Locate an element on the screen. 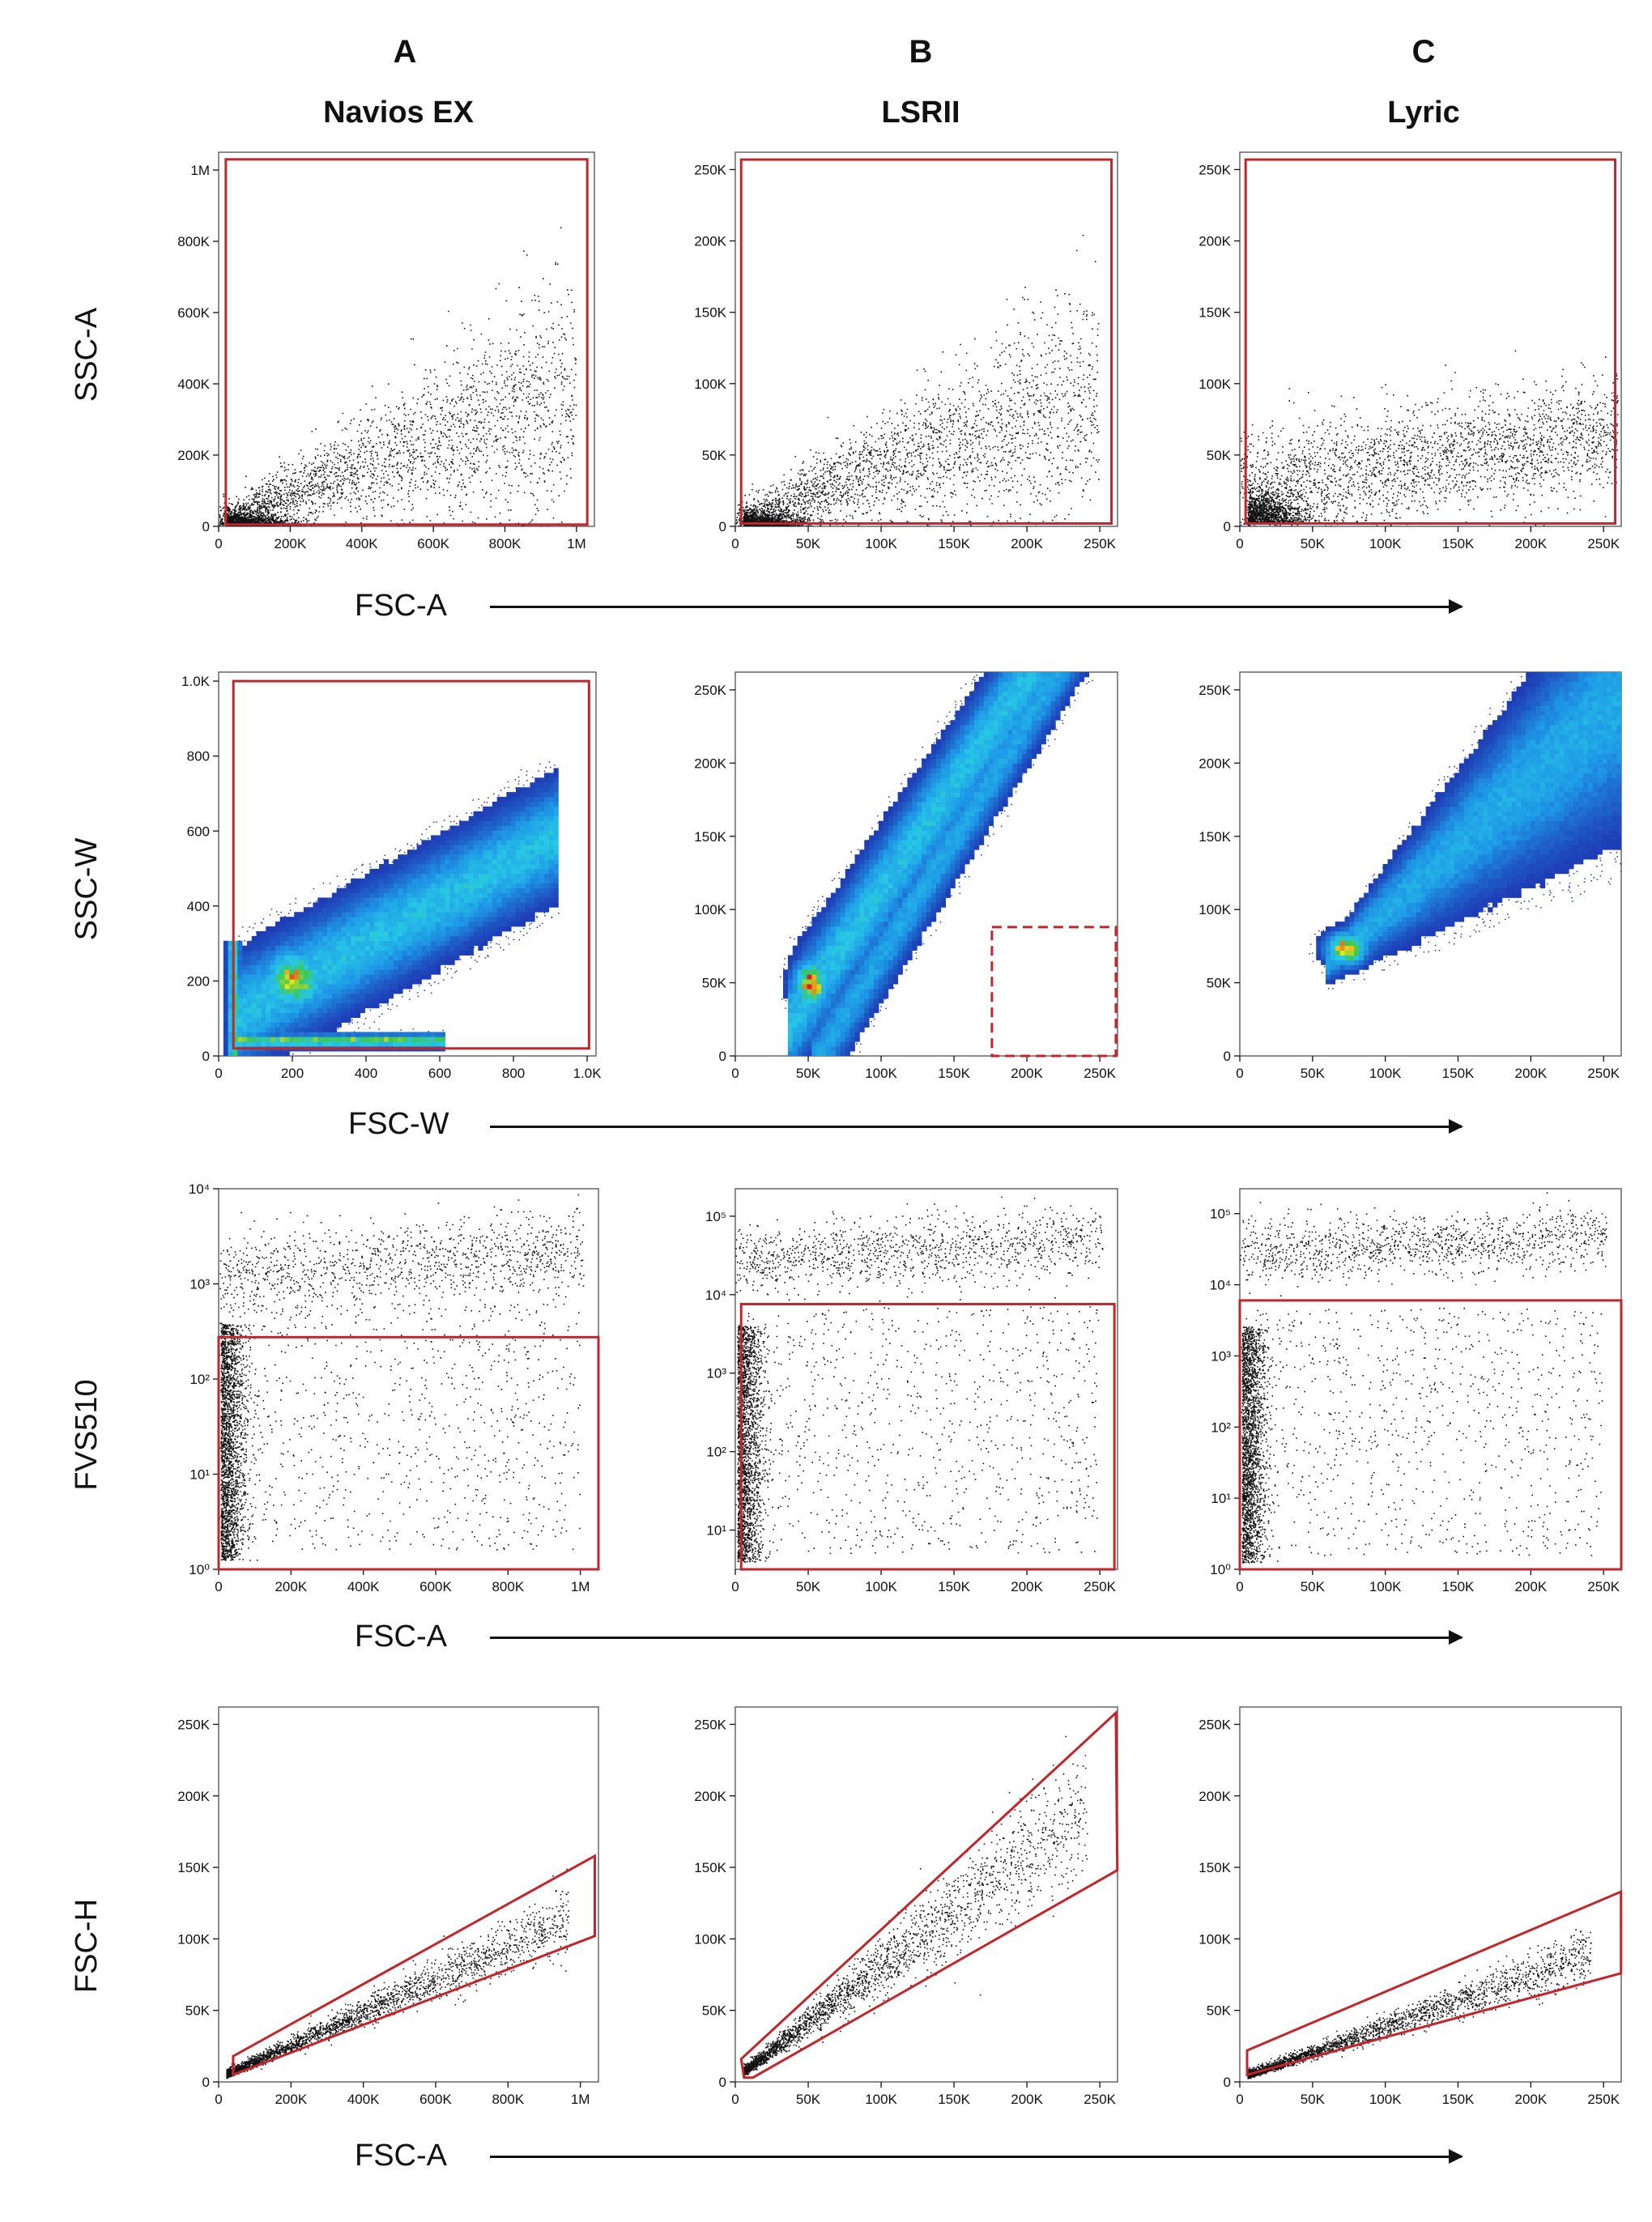 This screenshot has height=2222, width=1652. events-layer is located at coordinates (917, 380).